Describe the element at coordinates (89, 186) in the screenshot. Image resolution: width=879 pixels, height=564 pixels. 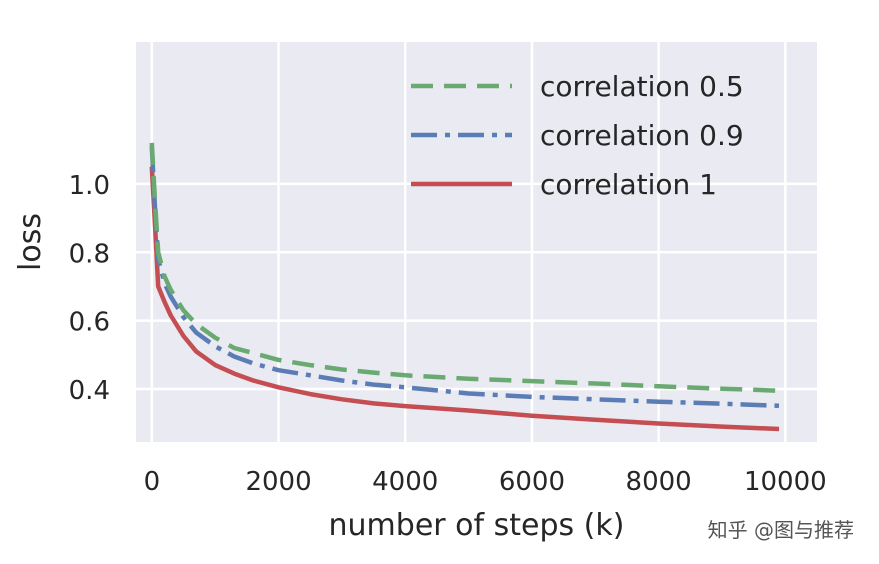
I see `y-tick-label: 1.0` at that location.